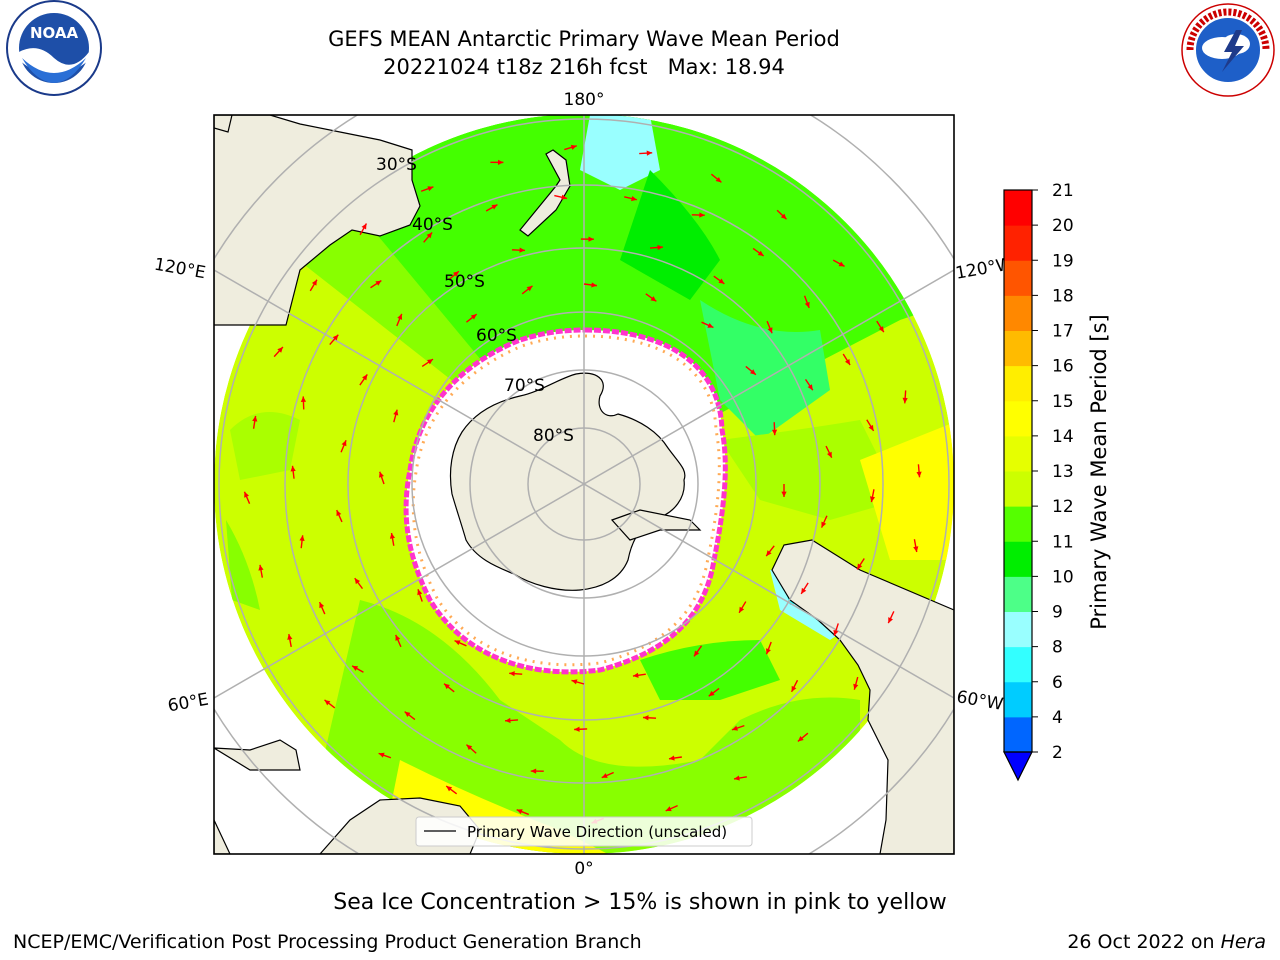  What do you see at coordinates (1063, 296) in the screenshot?
I see `colorbar-tick-label: 18` at bounding box center [1063, 296].